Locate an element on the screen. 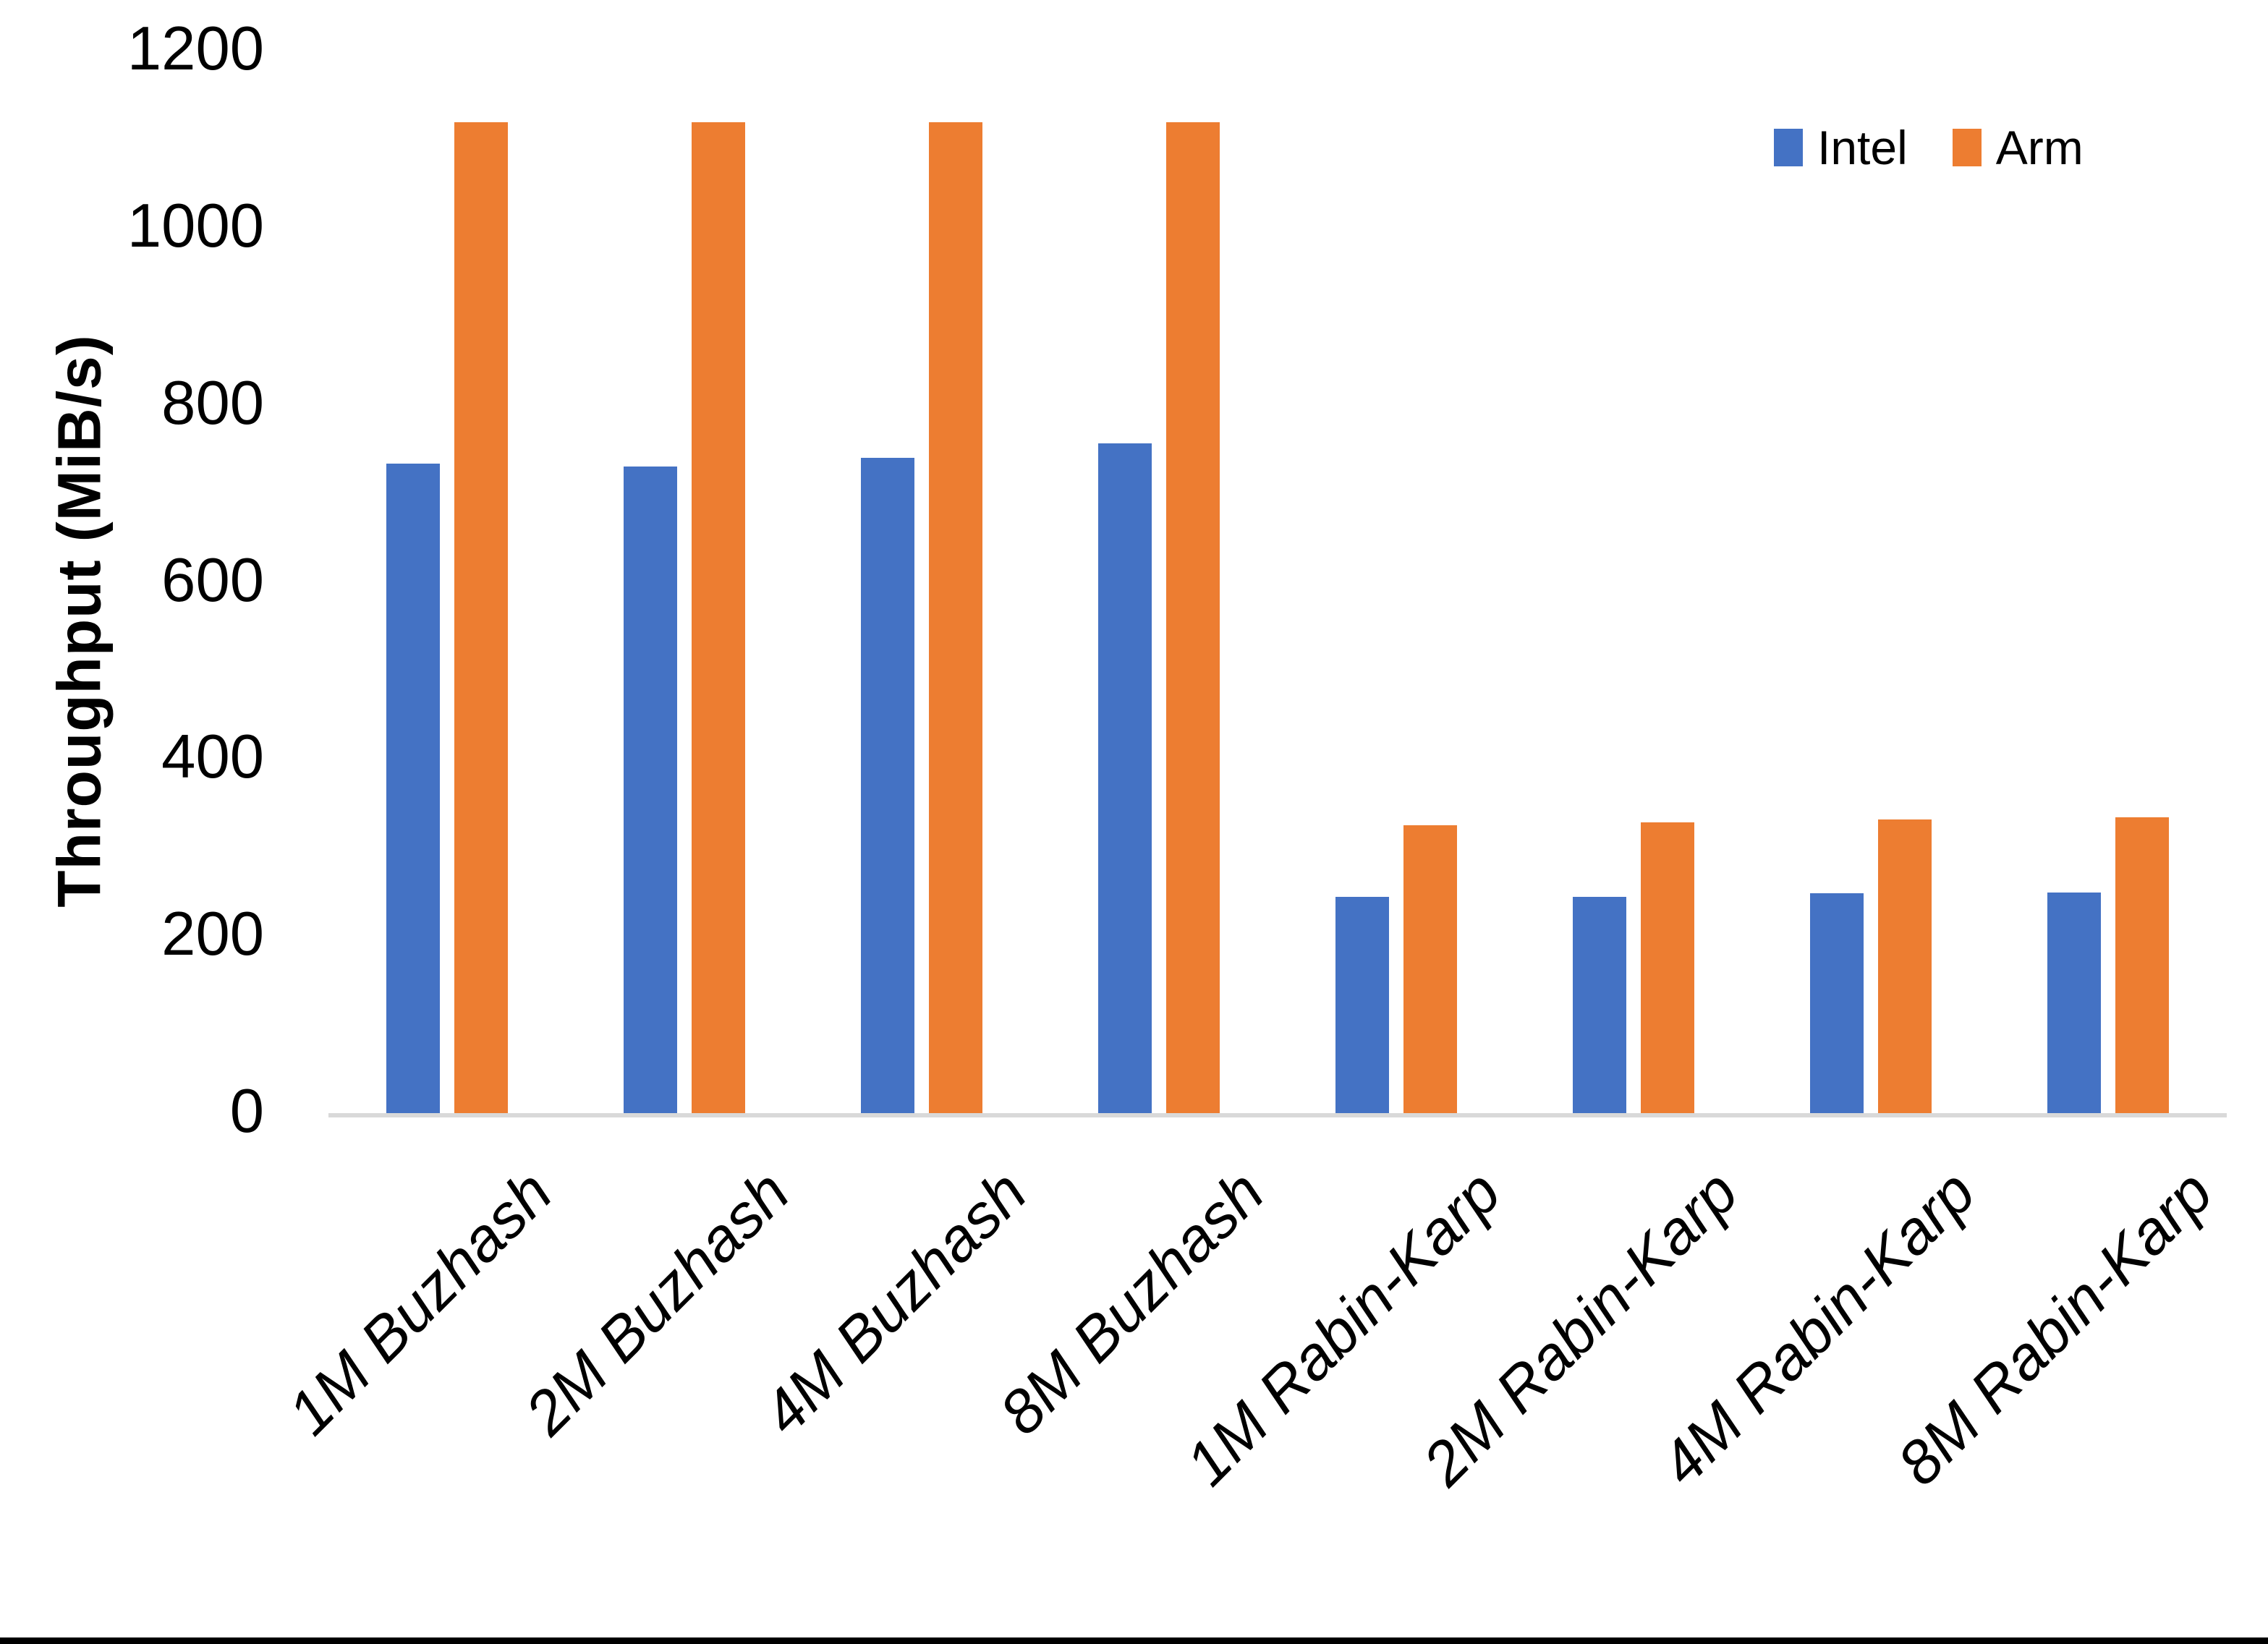  legend-item-intel: Intel is located at coordinates (1841, 147).